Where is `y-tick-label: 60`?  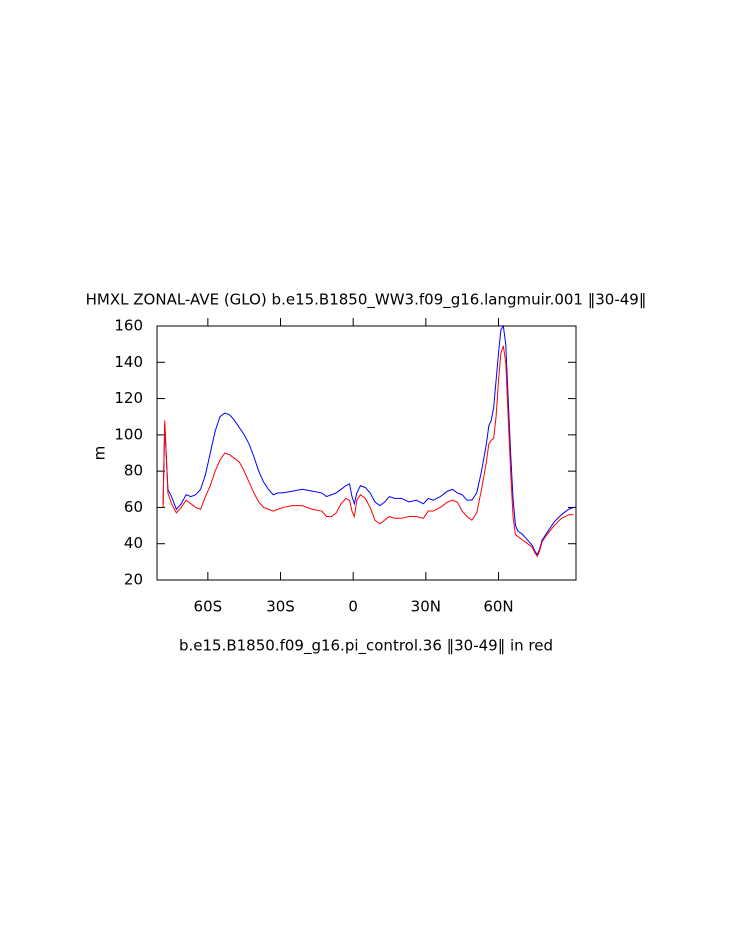 y-tick-label: 60 is located at coordinates (133, 507).